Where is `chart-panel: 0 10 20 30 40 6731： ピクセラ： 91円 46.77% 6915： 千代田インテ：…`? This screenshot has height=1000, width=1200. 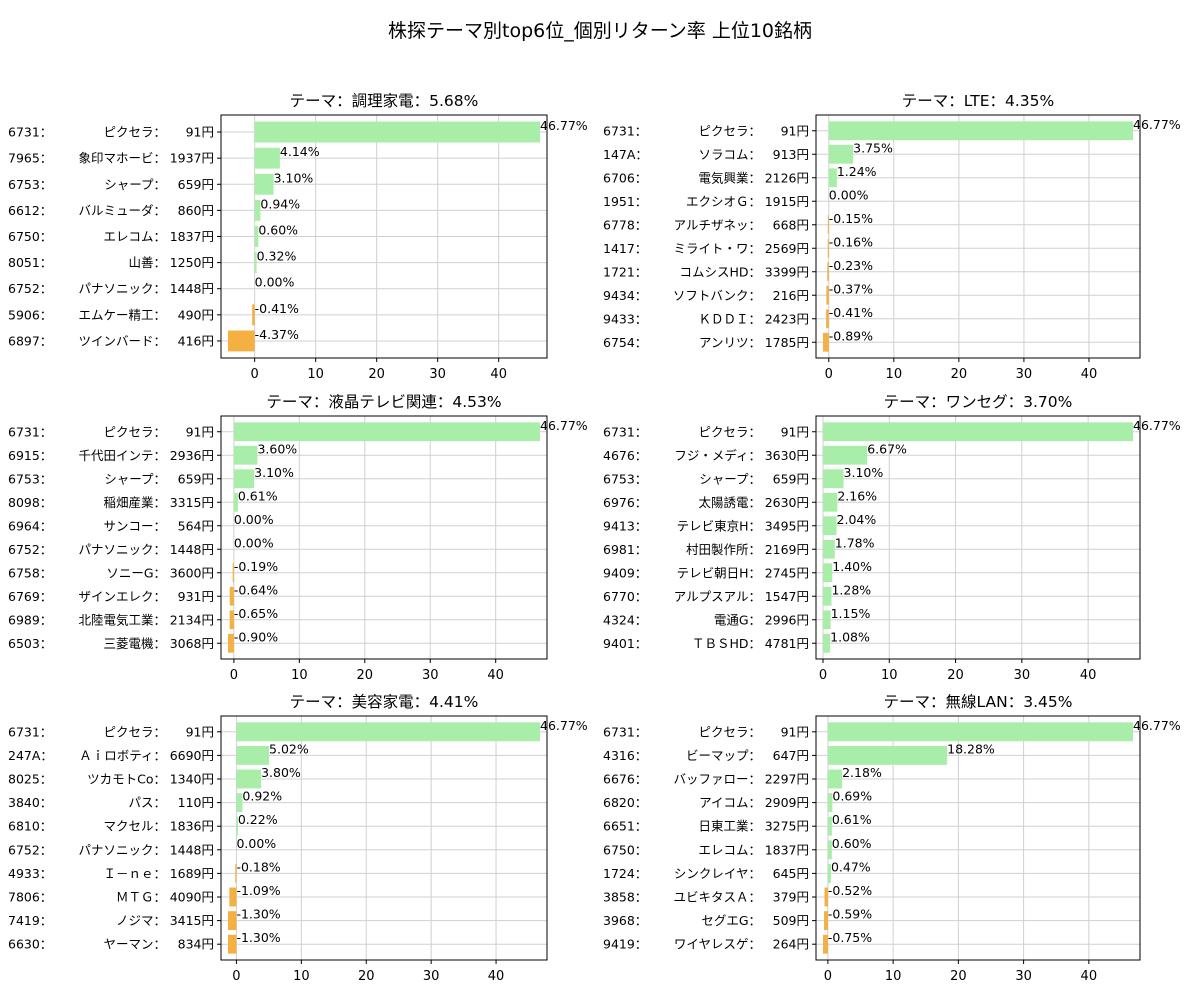 chart-panel: 0 10 20 30 40 6731： ピクセラ： 91円 46.77% 6915： 千代田インテ：… is located at coordinates (298, 538).